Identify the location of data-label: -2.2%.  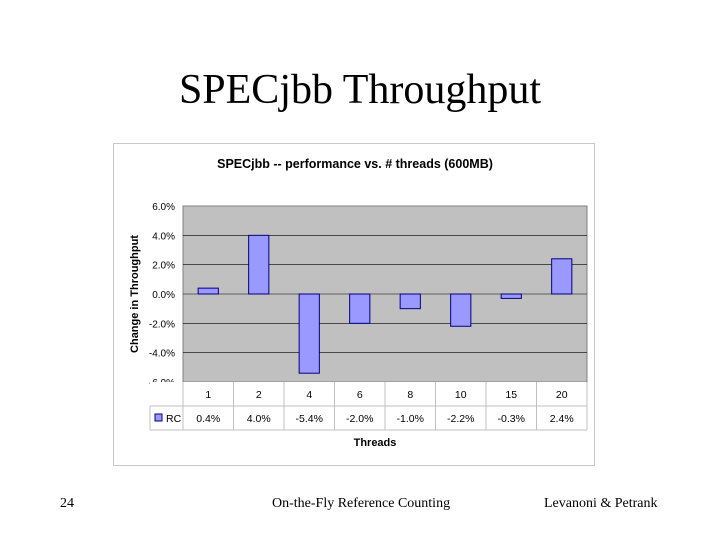
(460, 419).